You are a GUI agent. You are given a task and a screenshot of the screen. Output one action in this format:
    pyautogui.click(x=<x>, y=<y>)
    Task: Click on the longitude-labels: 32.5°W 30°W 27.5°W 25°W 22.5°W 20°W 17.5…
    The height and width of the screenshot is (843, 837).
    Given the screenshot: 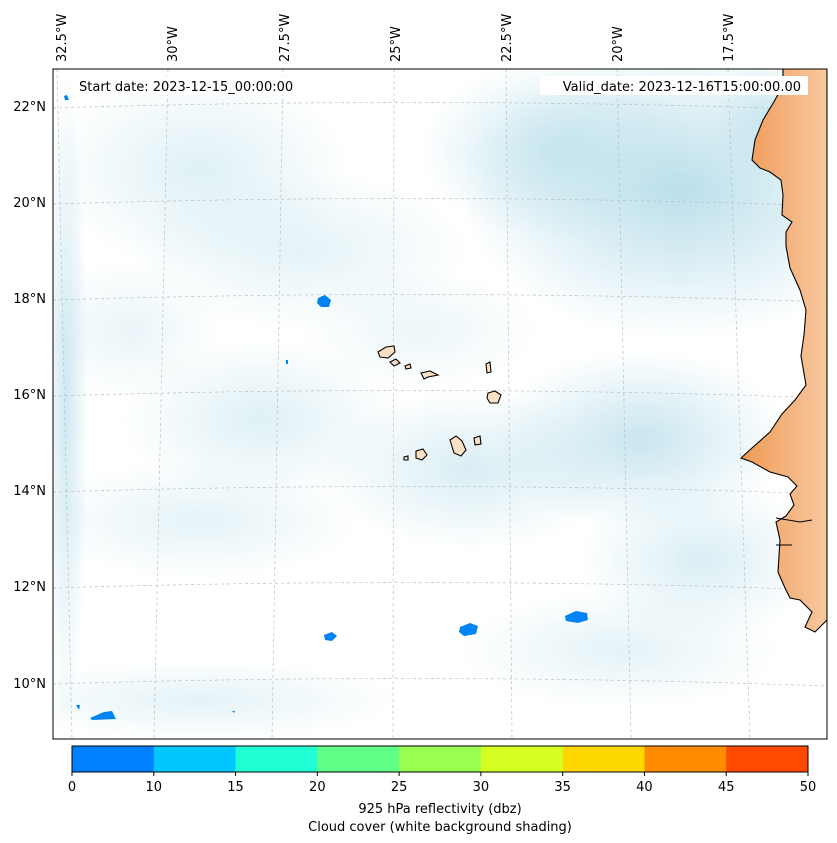 What is the action you would take?
    pyautogui.click(x=396, y=38)
    